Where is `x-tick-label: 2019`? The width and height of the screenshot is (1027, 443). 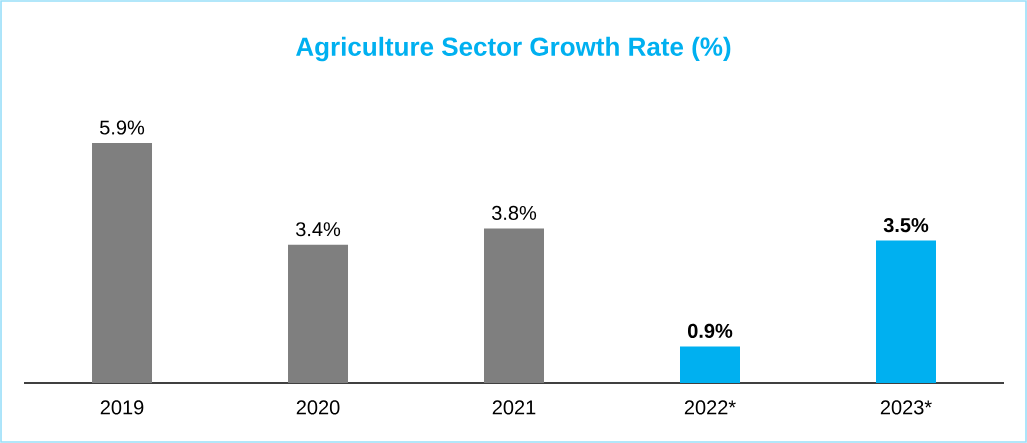 x-tick-label: 2019 is located at coordinates (122, 407).